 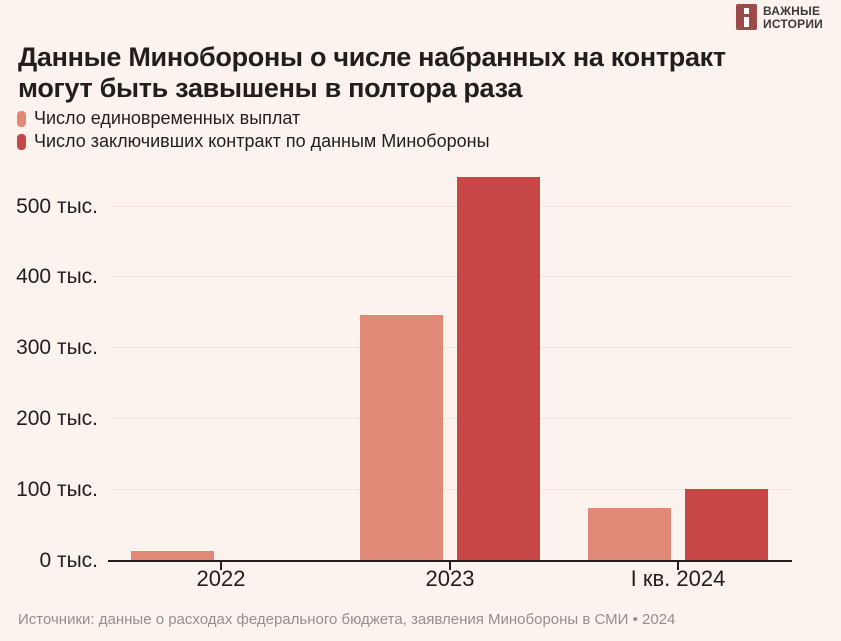 I want to click on i-stem, so click(x=746, y=22).